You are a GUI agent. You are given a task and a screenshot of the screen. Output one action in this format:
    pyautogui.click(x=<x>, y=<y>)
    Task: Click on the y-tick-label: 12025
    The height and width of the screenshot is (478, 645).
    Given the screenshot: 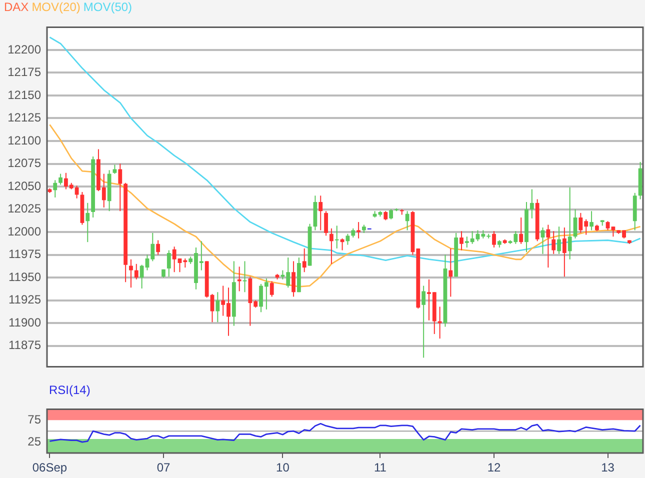 What is the action you would take?
    pyautogui.click(x=25, y=209)
    